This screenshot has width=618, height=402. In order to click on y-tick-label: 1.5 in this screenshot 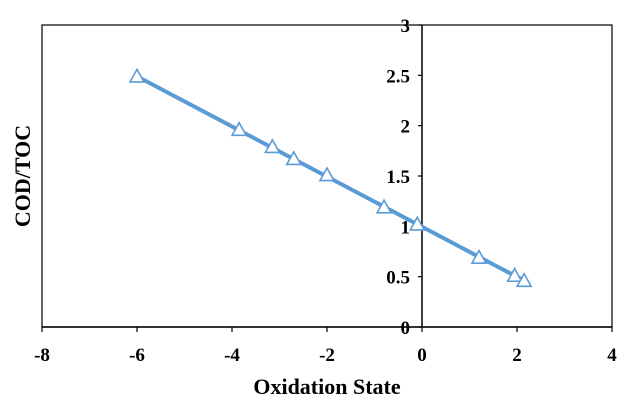, I will do `click(398, 177)`.